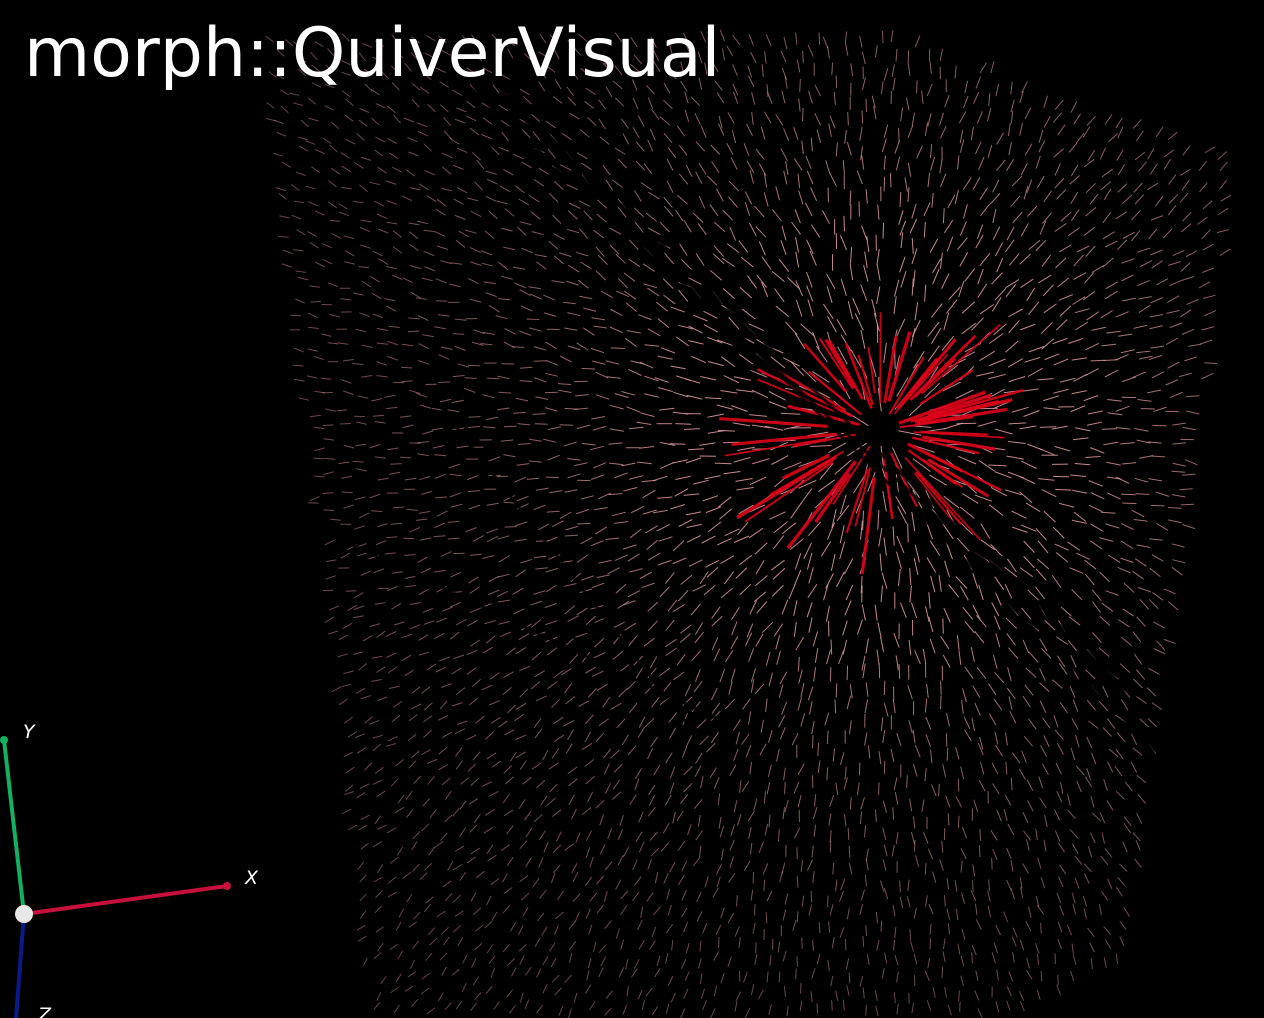 This screenshot has width=1264, height=1018. What do you see at coordinates (4, 740) in the screenshot?
I see `axis-y-tip` at bounding box center [4, 740].